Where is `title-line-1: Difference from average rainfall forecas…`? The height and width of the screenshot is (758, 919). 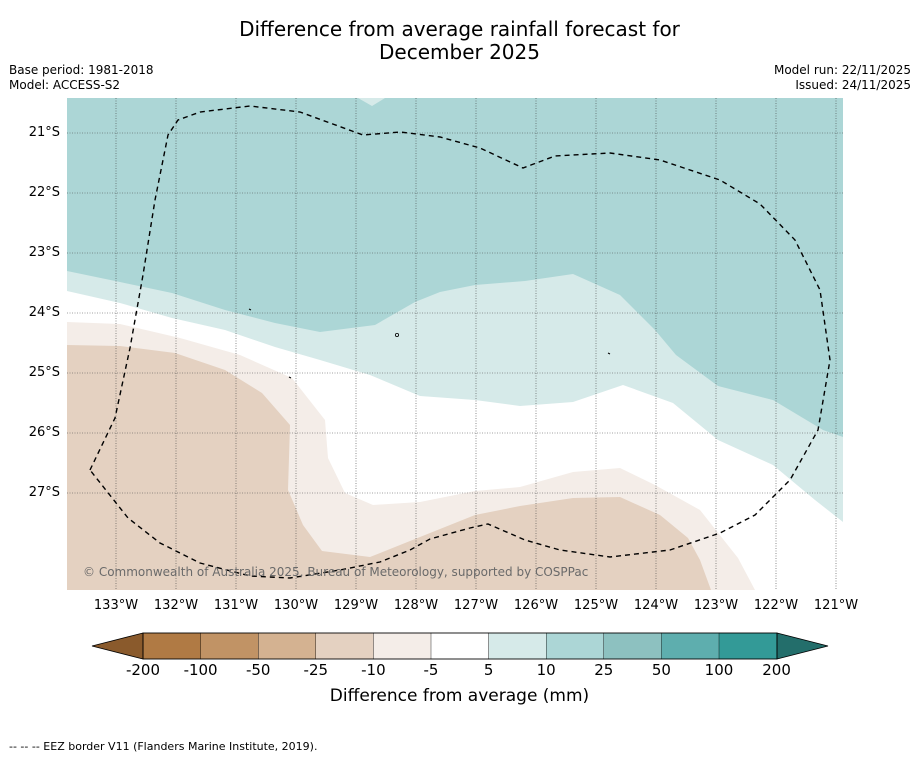
title-line-1: Difference from average rainfall forecas… is located at coordinates (459, 29).